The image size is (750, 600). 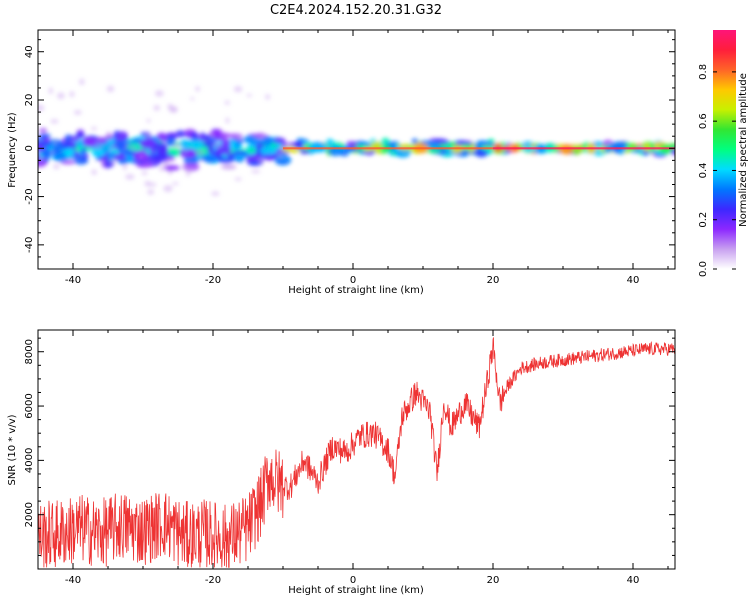 What do you see at coordinates (356, 590) in the screenshot?
I see `snr-x-label: Height of straight line (km)` at bounding box center [356, 590].